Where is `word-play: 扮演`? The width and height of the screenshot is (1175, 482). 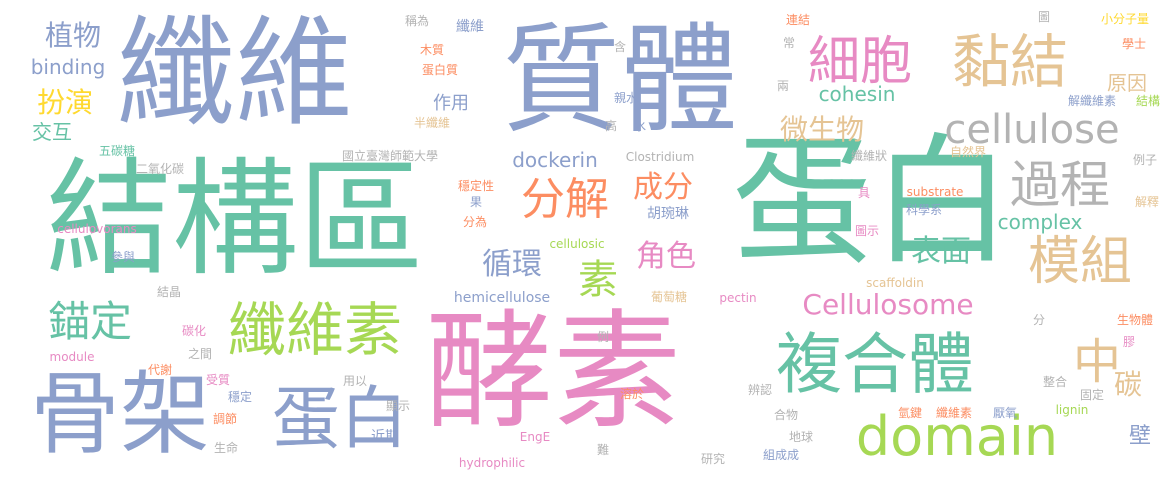
word-play: 扮演 is located at coordinates (65, 102).